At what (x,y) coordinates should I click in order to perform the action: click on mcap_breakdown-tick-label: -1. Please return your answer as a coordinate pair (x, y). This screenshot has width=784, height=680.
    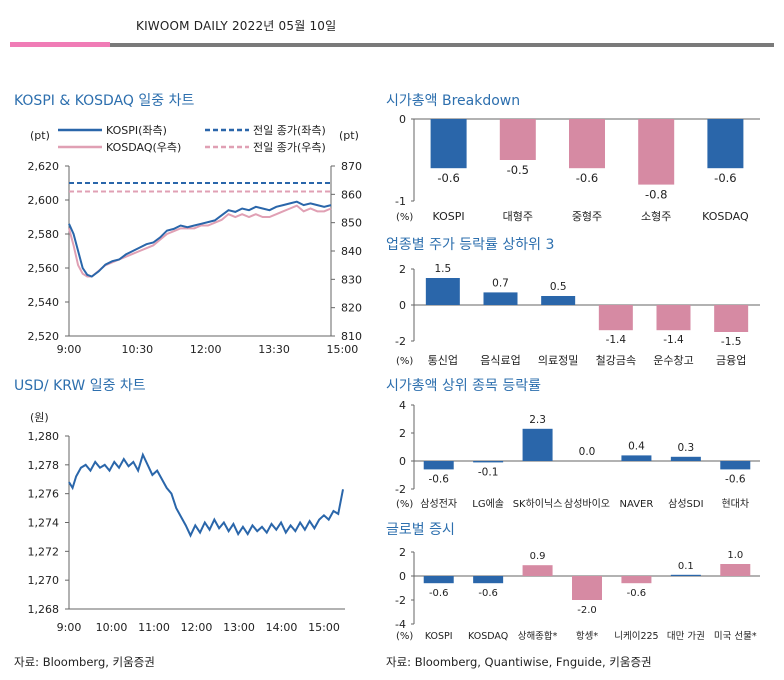
    Looking at the image, I should click on (400, 201).